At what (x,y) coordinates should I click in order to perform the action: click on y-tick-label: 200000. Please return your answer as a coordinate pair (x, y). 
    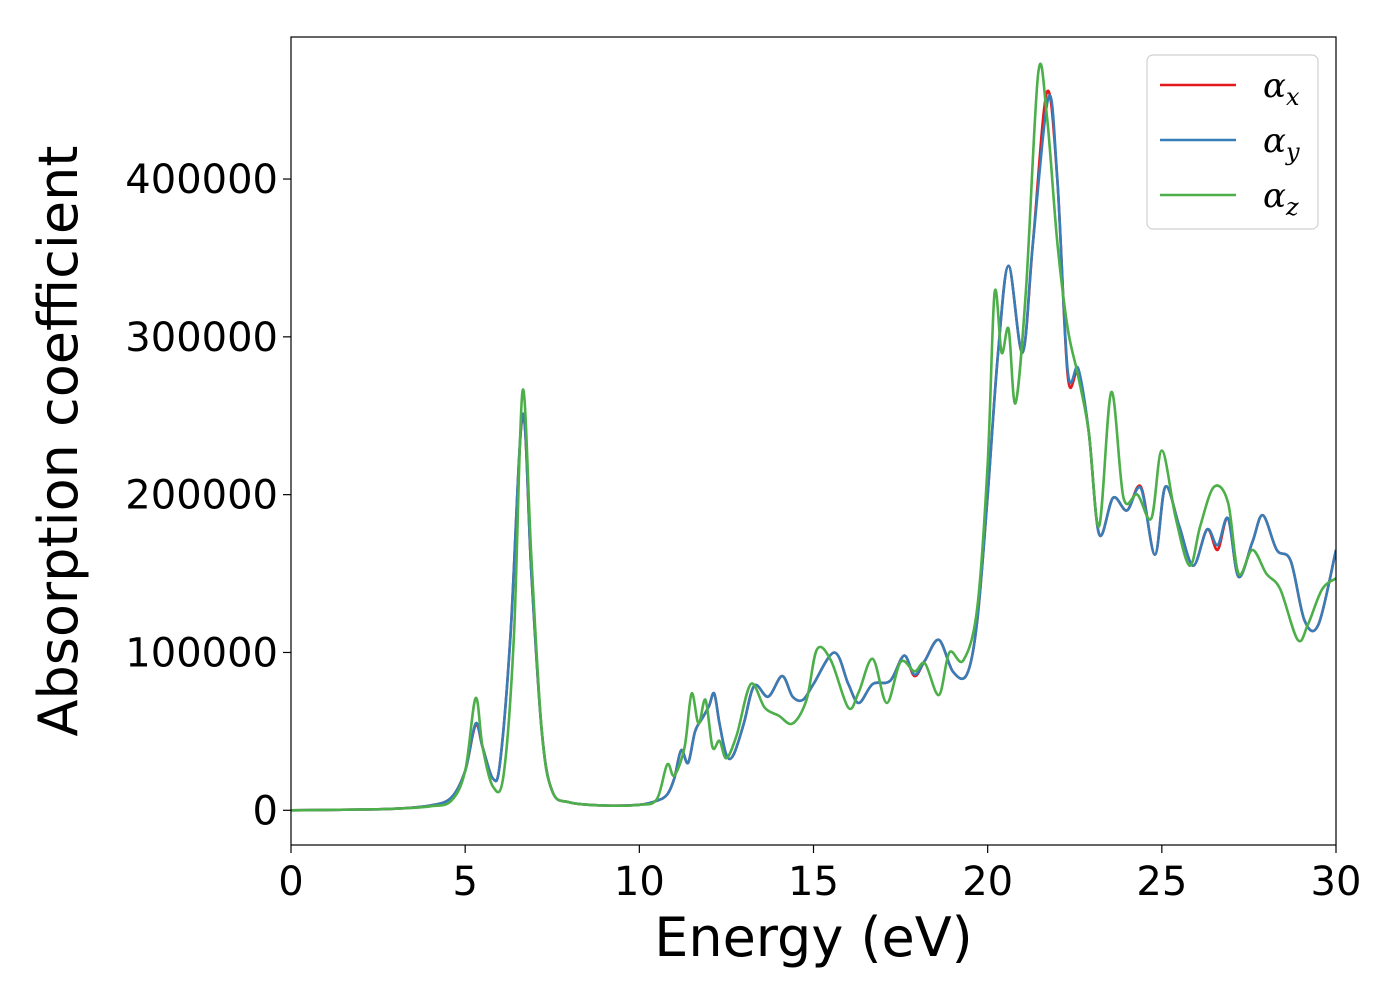
    Looking at the image, I should click on (201, 496).